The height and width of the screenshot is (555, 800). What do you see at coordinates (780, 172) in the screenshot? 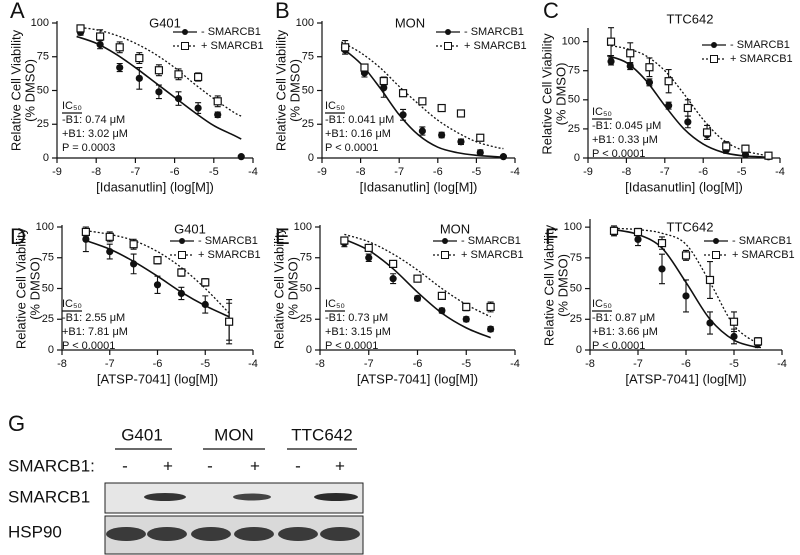
I see `x-tick-label: -4` at bounding box center [780, 172].